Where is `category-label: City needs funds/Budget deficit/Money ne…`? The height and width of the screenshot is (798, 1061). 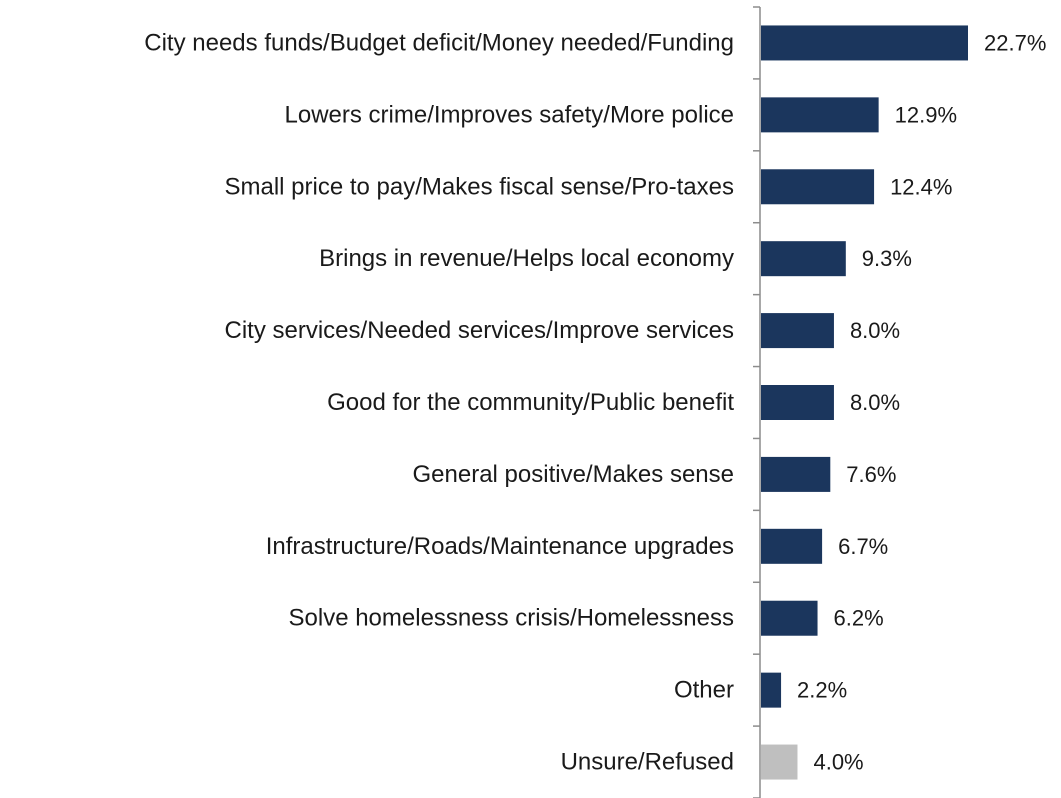
category-label: City needs funds/Budget deficit/Money ne… is located at coordinates (439, 42).